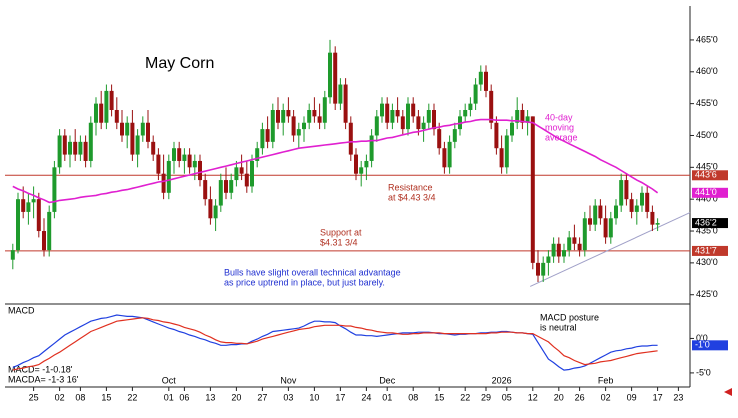  I want to click on macd-readout: MACDA= -1-3 16', so click(43, 379).